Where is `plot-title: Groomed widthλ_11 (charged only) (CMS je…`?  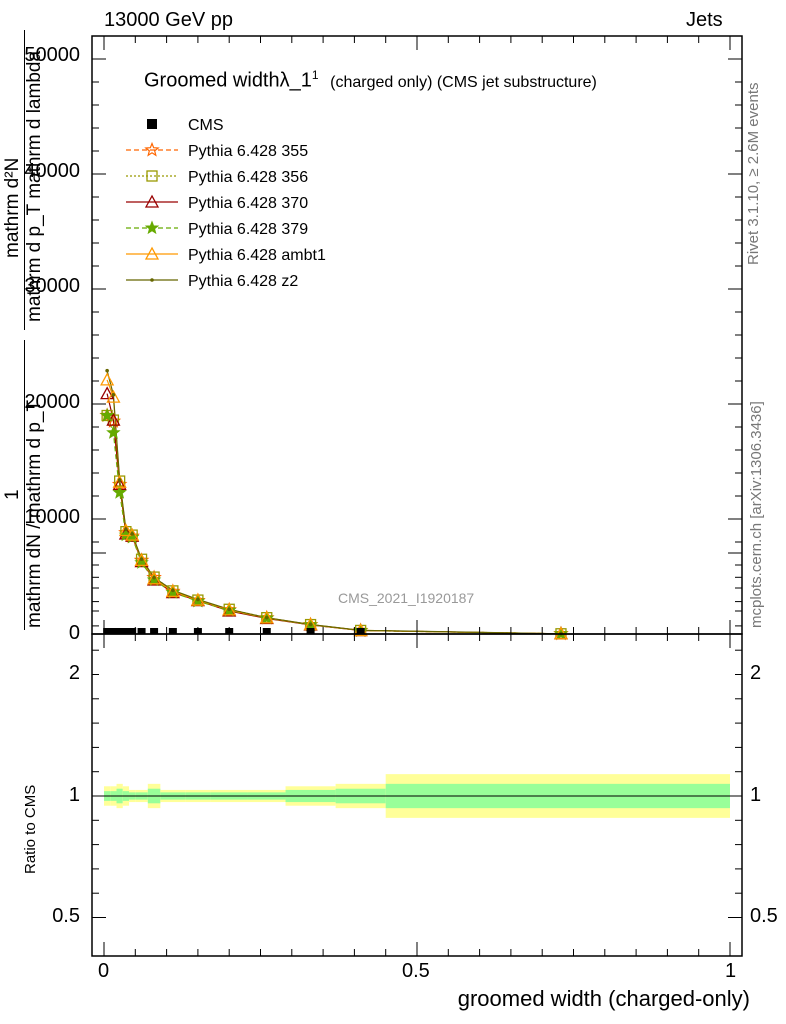 plot-title: Groomed widthλ_11 (charged only) (CMS je… is located at coordinates (370, 80).